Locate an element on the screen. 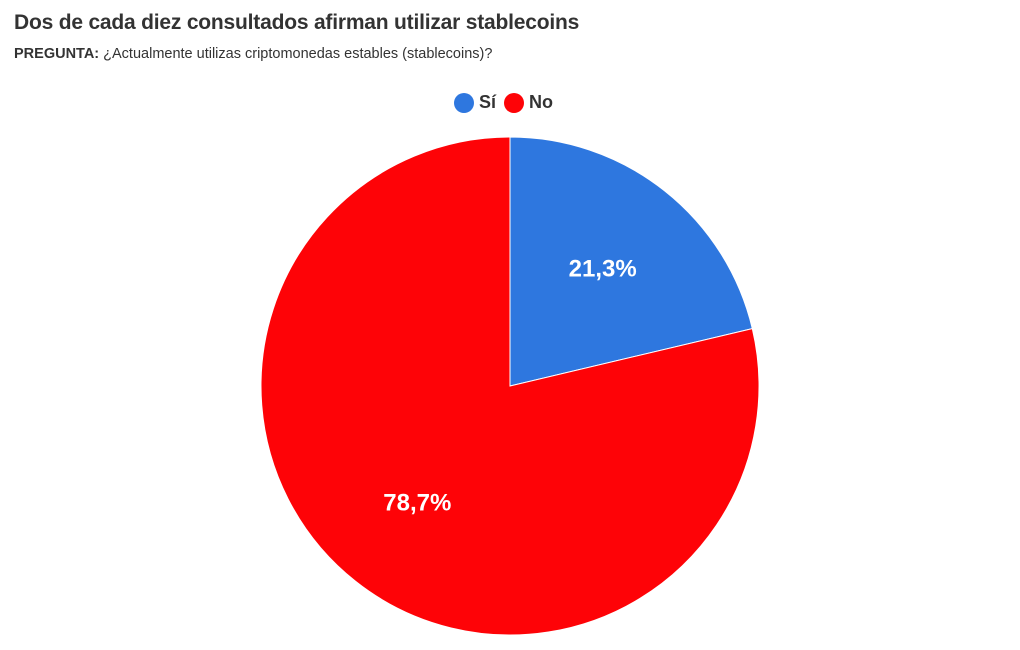 Image resolution: width=1020 pixels, height=650 pixels. data-label-si: 21,3% is located at coordinates (603, 268).